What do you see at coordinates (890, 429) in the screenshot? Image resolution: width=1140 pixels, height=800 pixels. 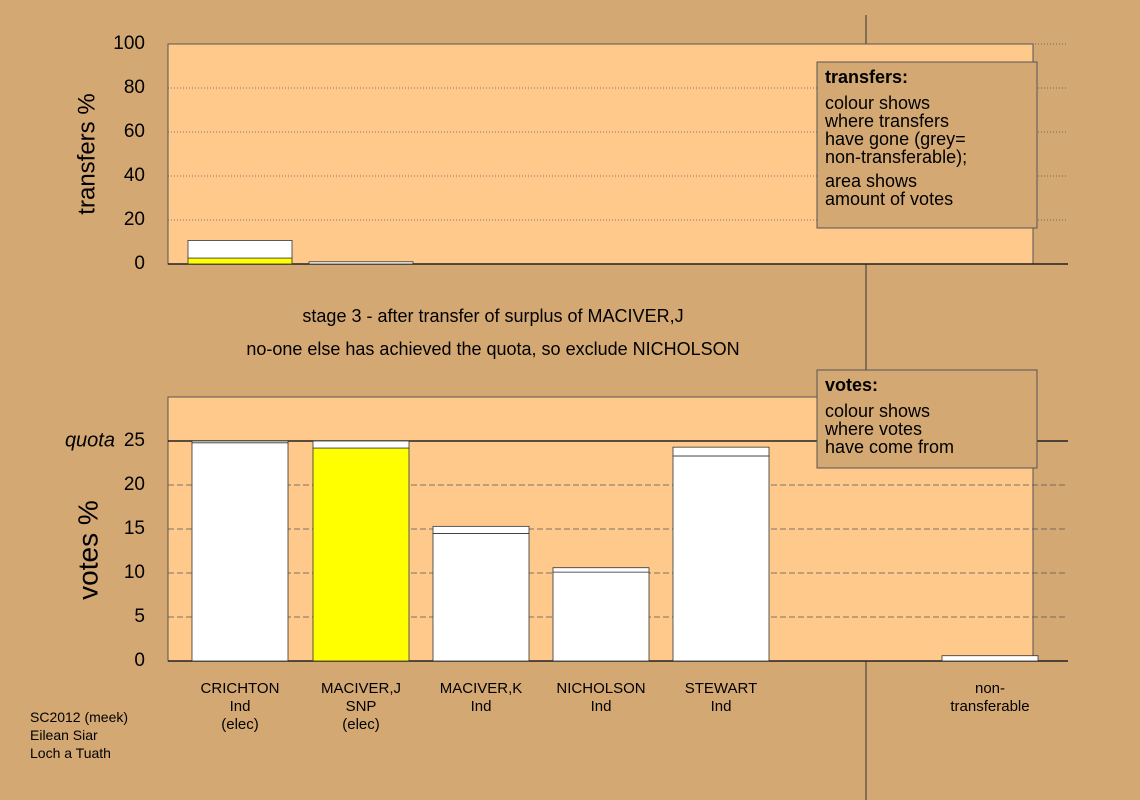 I see `annotation-text: colour shows where votes have come from` at bounding box center [890, 429].